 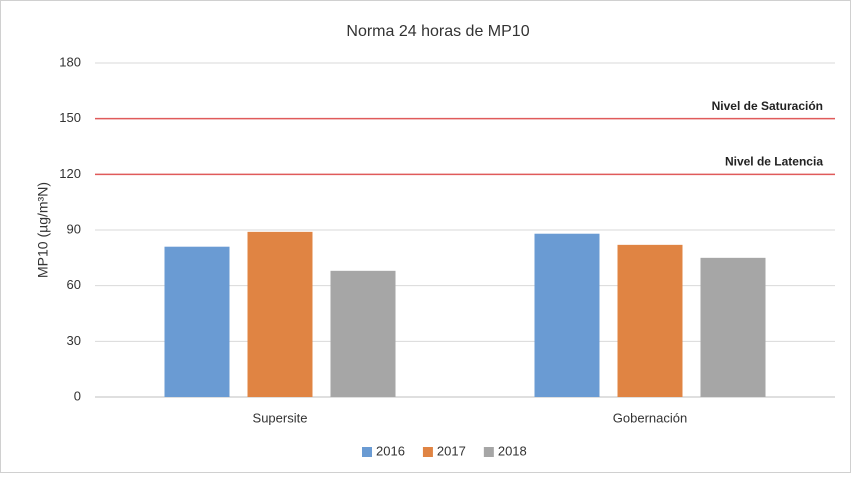 What do you see at coordinates (74, 340) in the screenshot?
I see `y-tick-label: 30` at bounding box center [74, 340].